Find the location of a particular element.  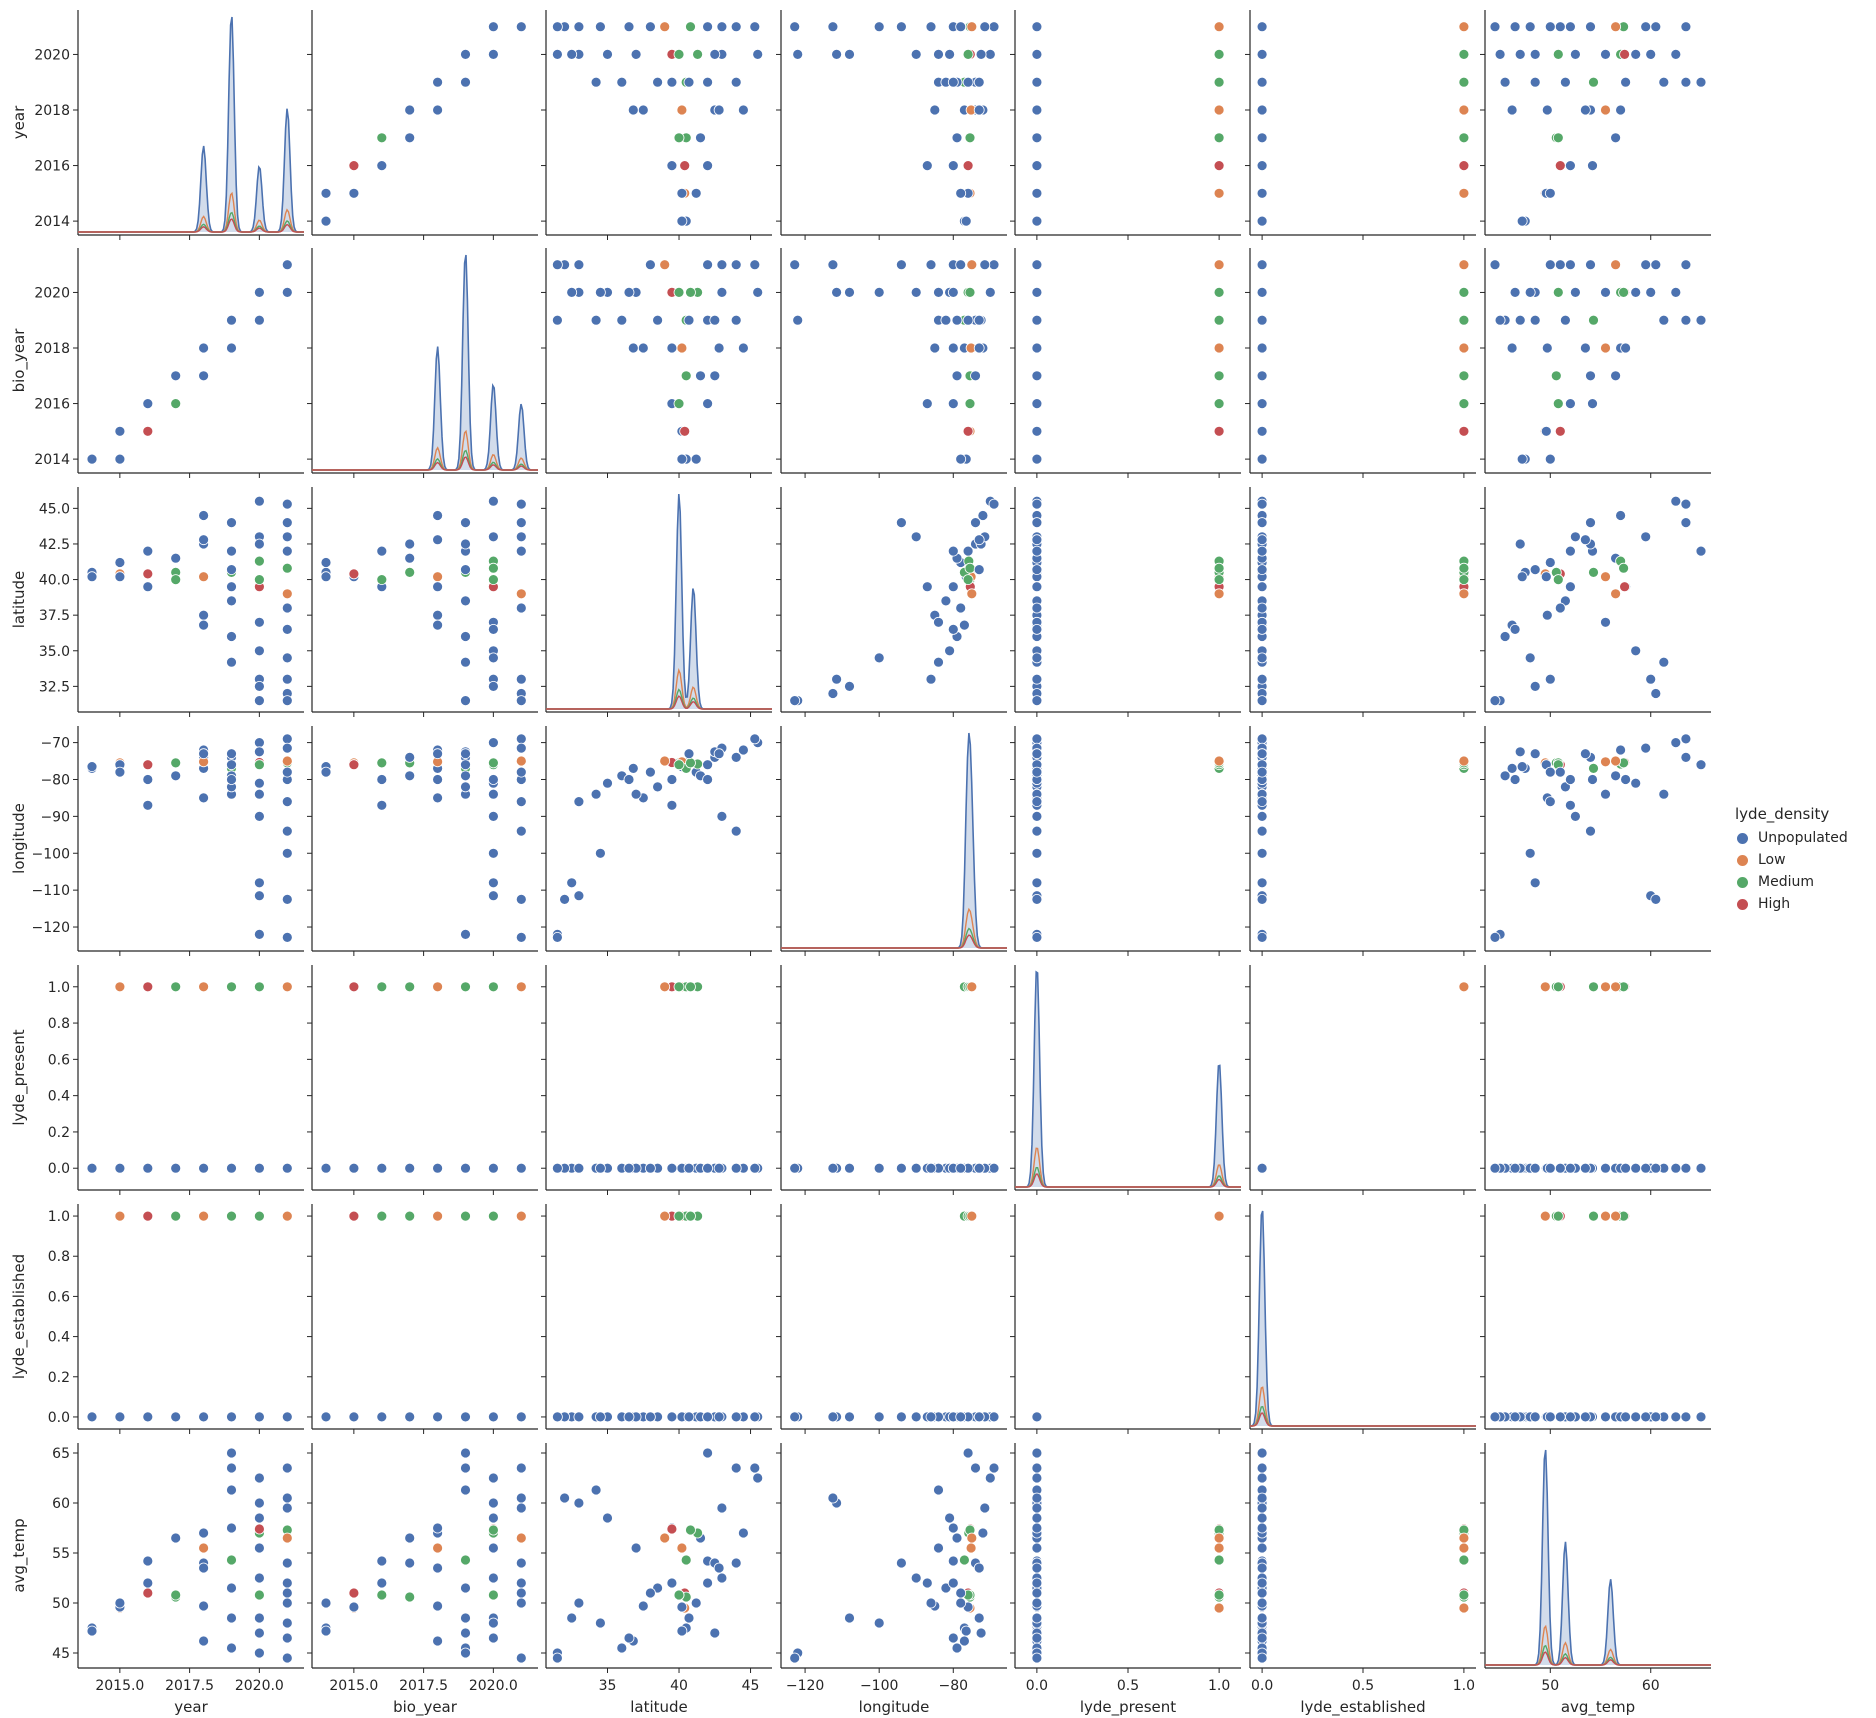

x-tick-label: 60 is located at coordinates (1651, 1686).